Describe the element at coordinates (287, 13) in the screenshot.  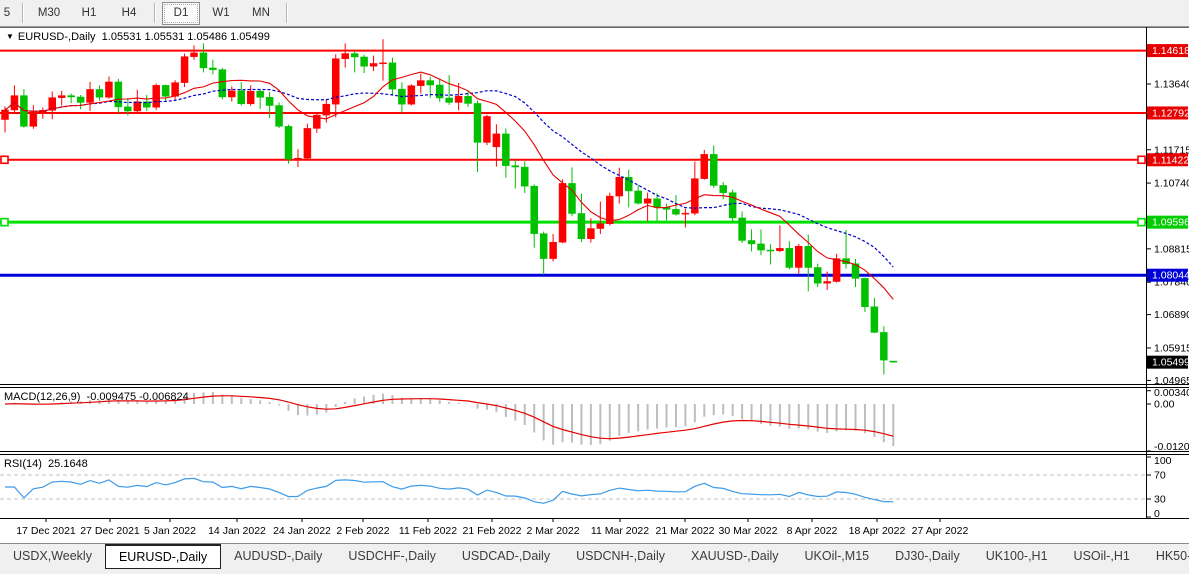
I see `toolbar-separator` at that location.